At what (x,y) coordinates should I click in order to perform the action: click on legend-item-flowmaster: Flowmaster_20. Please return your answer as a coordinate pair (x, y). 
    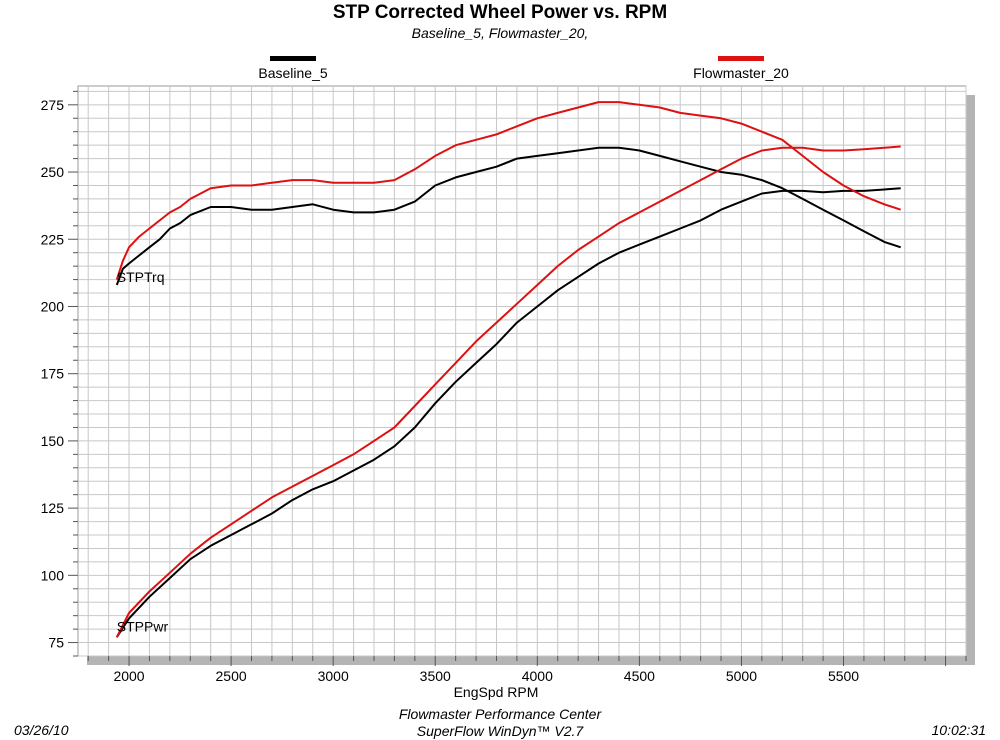
    Looking at the image, I should click on (741, 68).